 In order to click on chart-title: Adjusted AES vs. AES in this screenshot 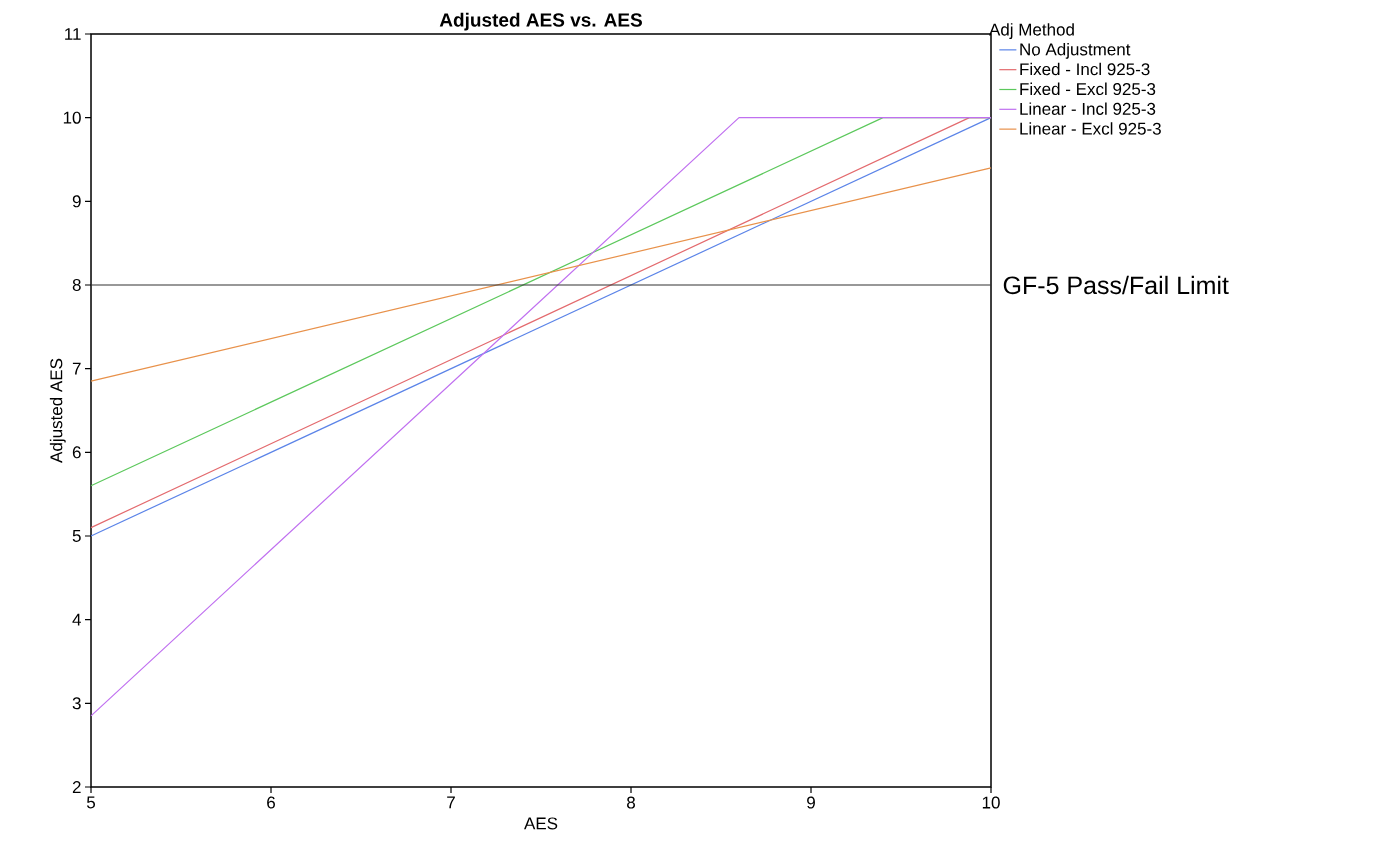, I will do `click(540, 21)`.